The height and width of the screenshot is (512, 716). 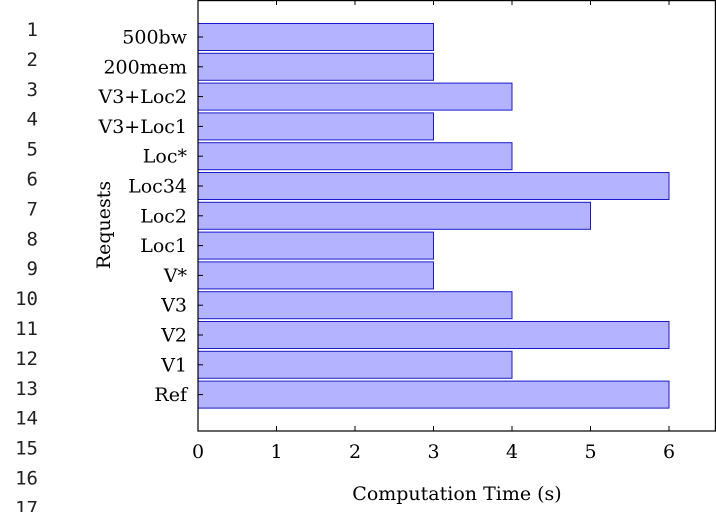 I want to click on x-tick-label: 1, so click(x=276, y=452).